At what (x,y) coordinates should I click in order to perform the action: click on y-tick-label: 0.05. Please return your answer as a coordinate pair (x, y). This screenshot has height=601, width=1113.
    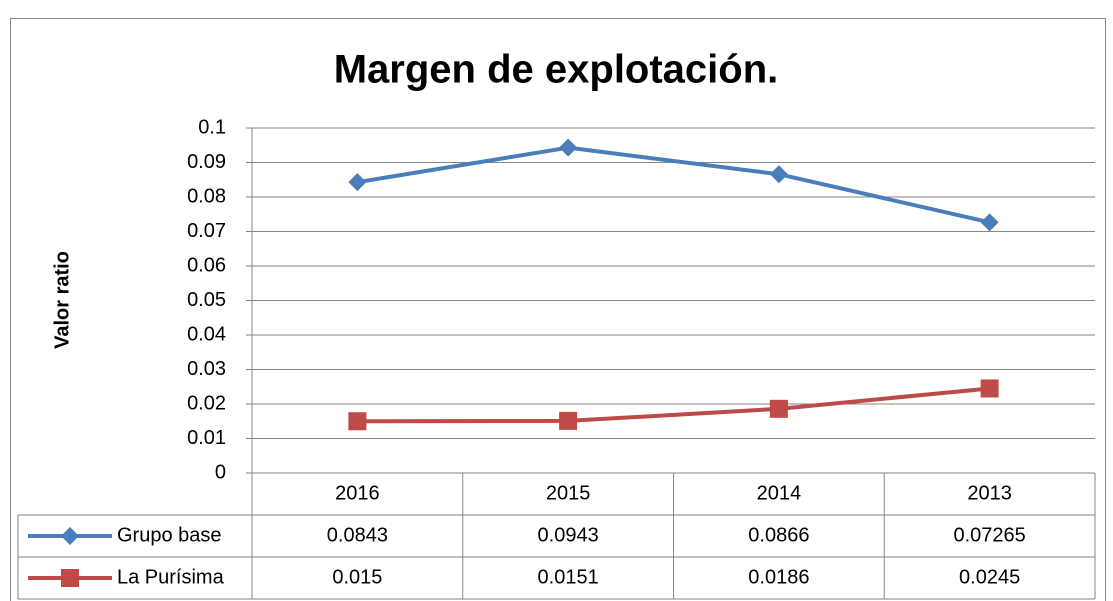
    Looking at the image, I should click on (206, 300).